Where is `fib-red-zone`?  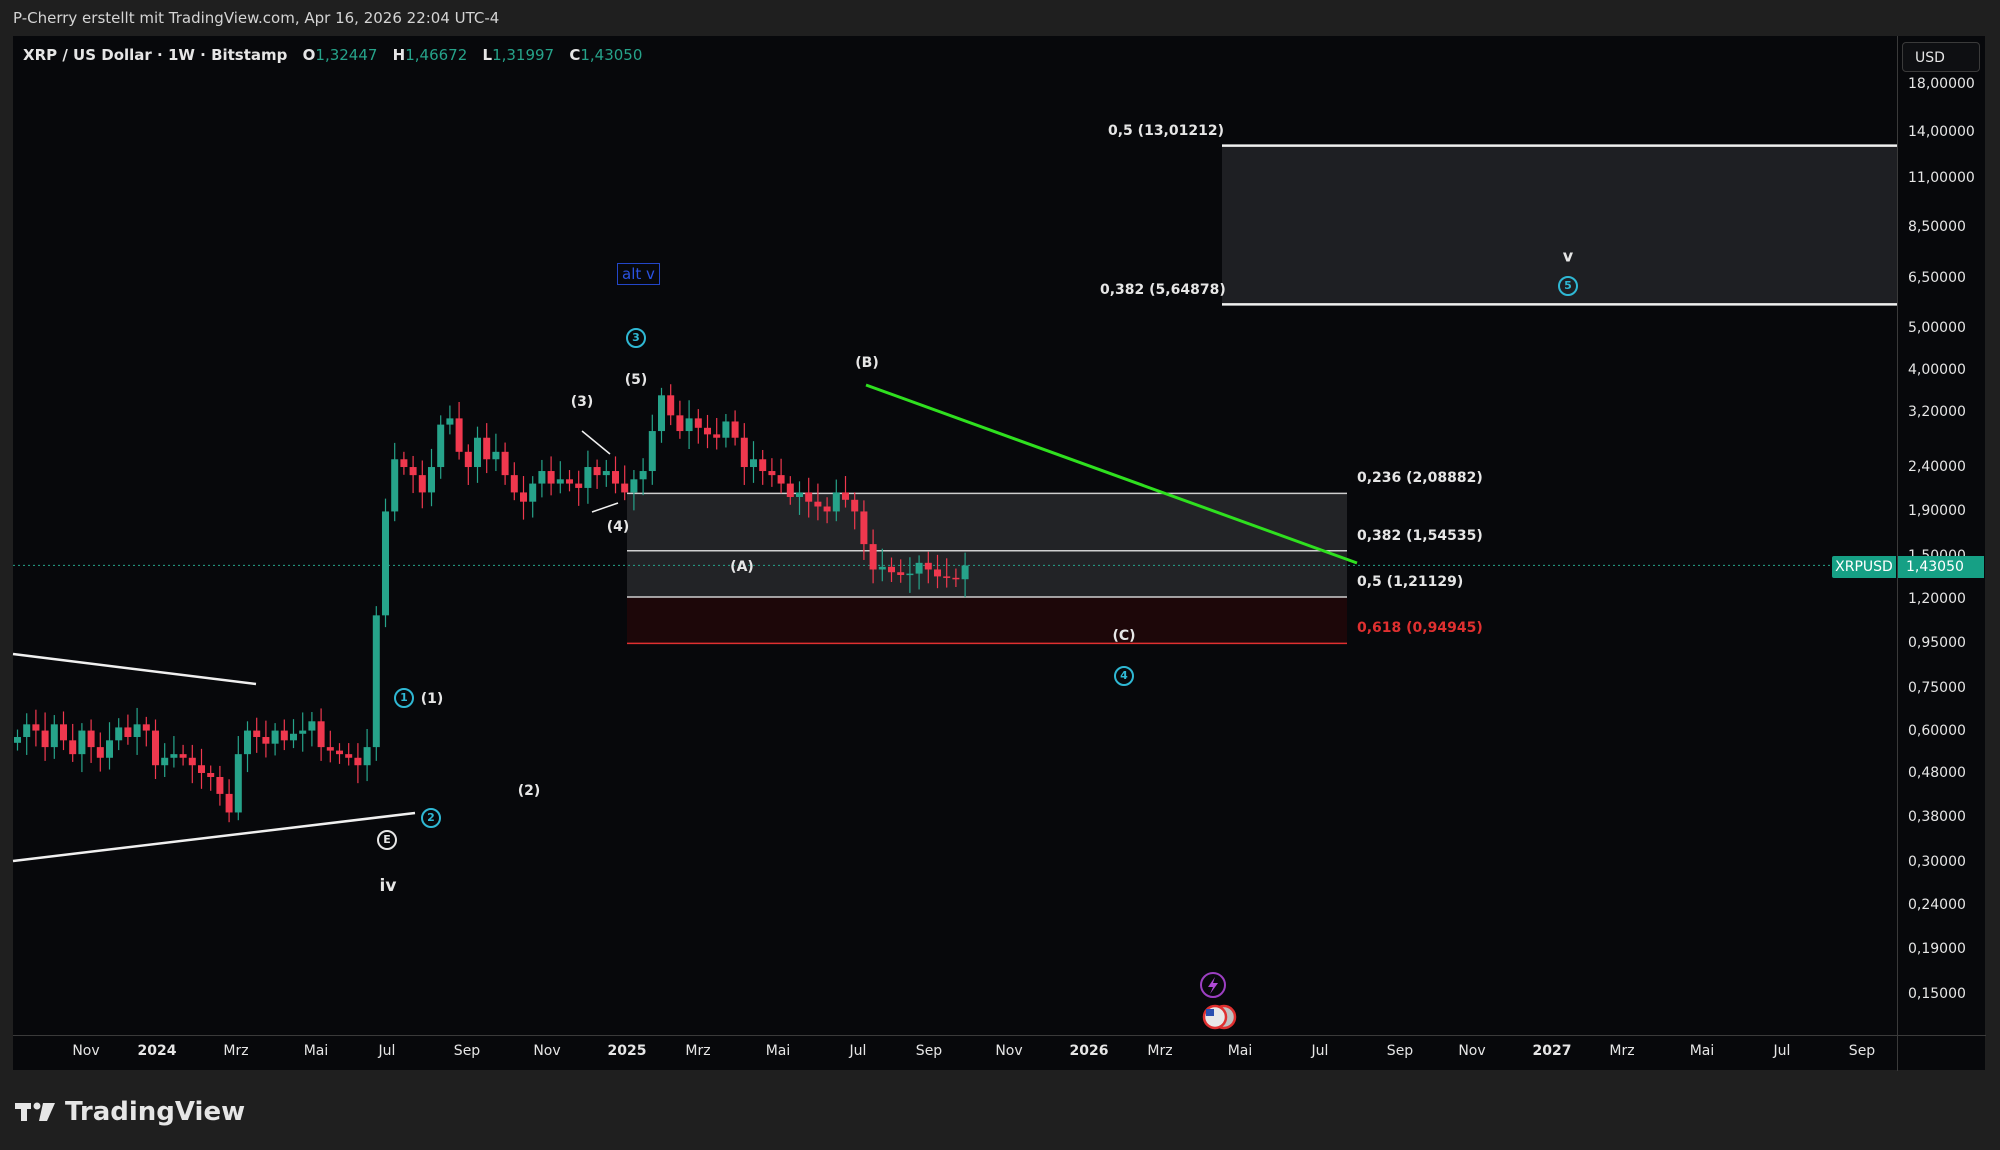
fib-red-zone is located at coordinates (987, 620).